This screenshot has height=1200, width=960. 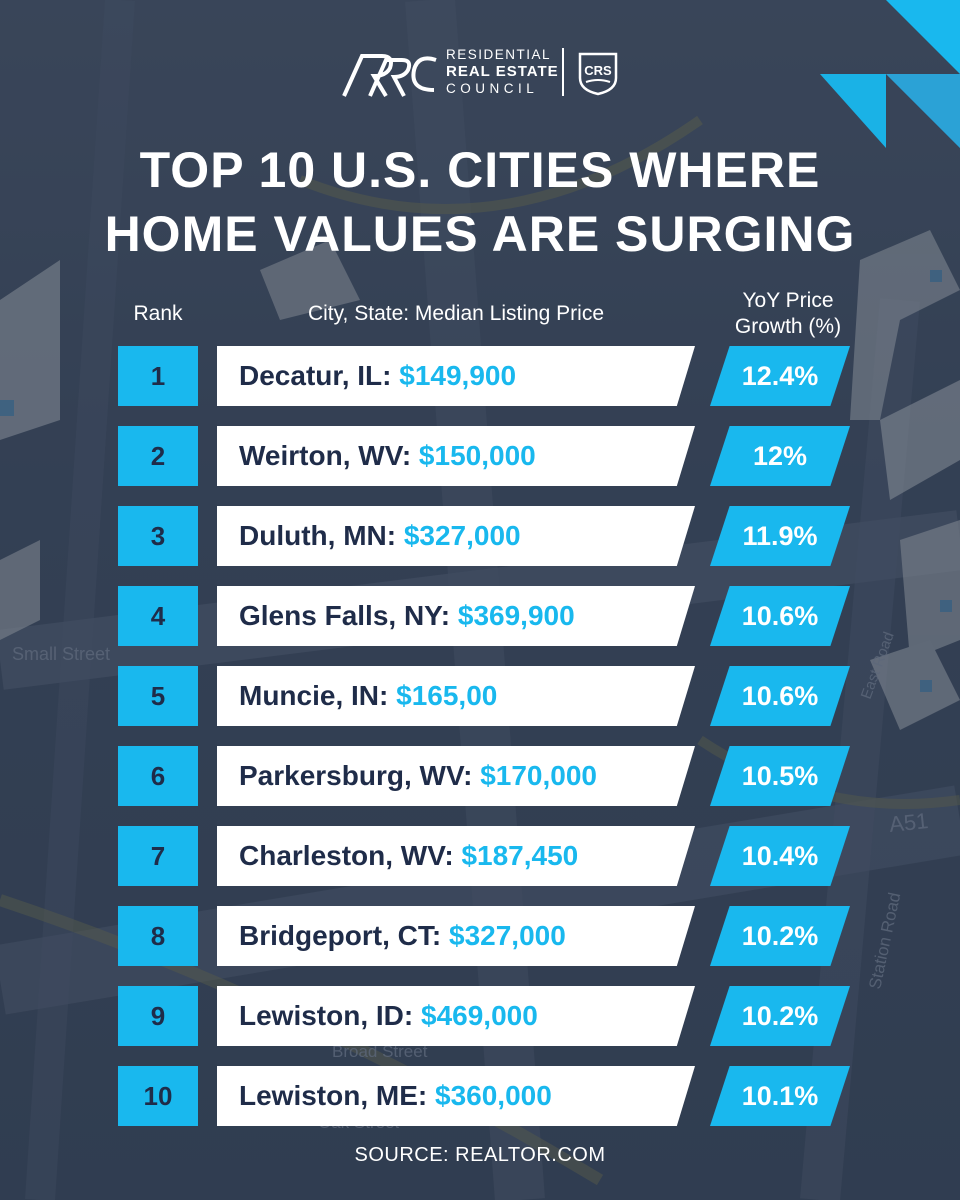 I want to click on city-price-cell: Duluth, MN: $327,000, so click(x=456, y=536).